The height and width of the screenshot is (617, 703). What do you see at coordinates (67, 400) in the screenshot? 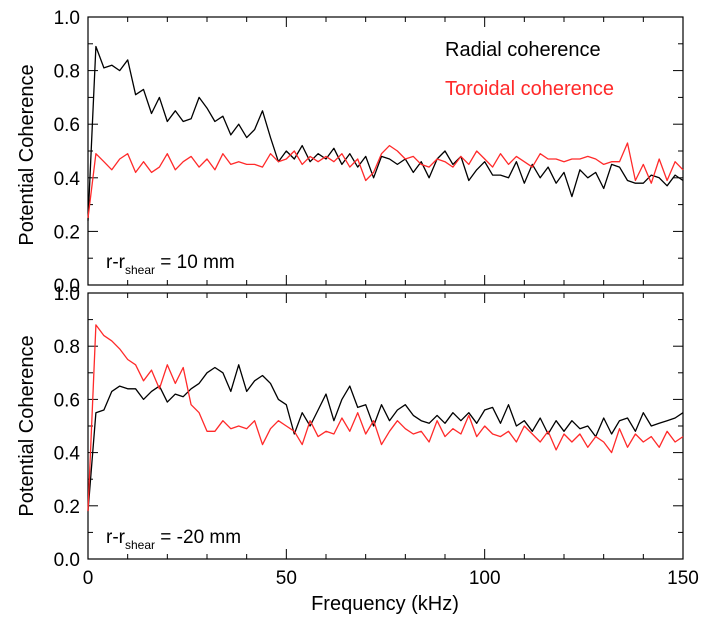
I see `bottom-y-tick-label: 0.6` at bounding box center [67, 400].